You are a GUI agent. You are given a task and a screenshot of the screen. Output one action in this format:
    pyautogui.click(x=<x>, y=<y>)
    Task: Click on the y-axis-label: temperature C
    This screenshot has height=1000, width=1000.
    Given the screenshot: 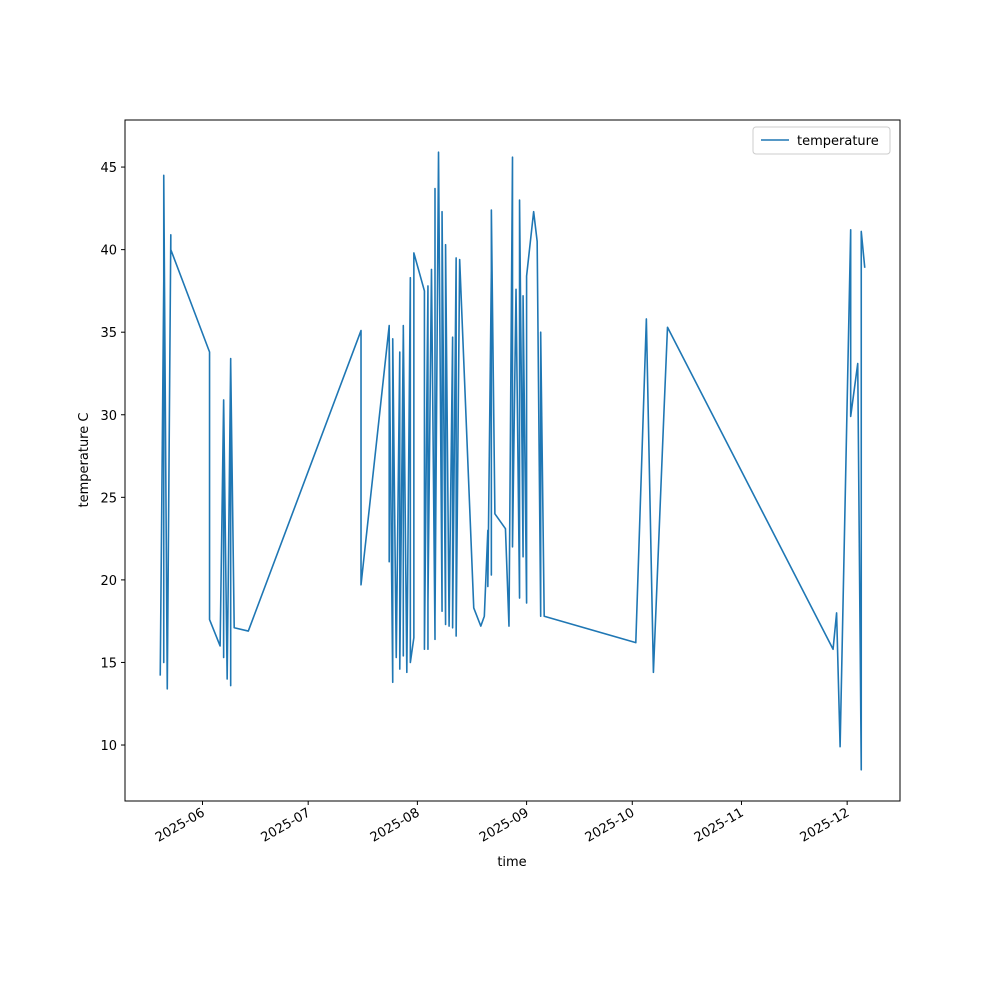 What is the action you would take?
    pyautogui.click(x=84, y=460)
    